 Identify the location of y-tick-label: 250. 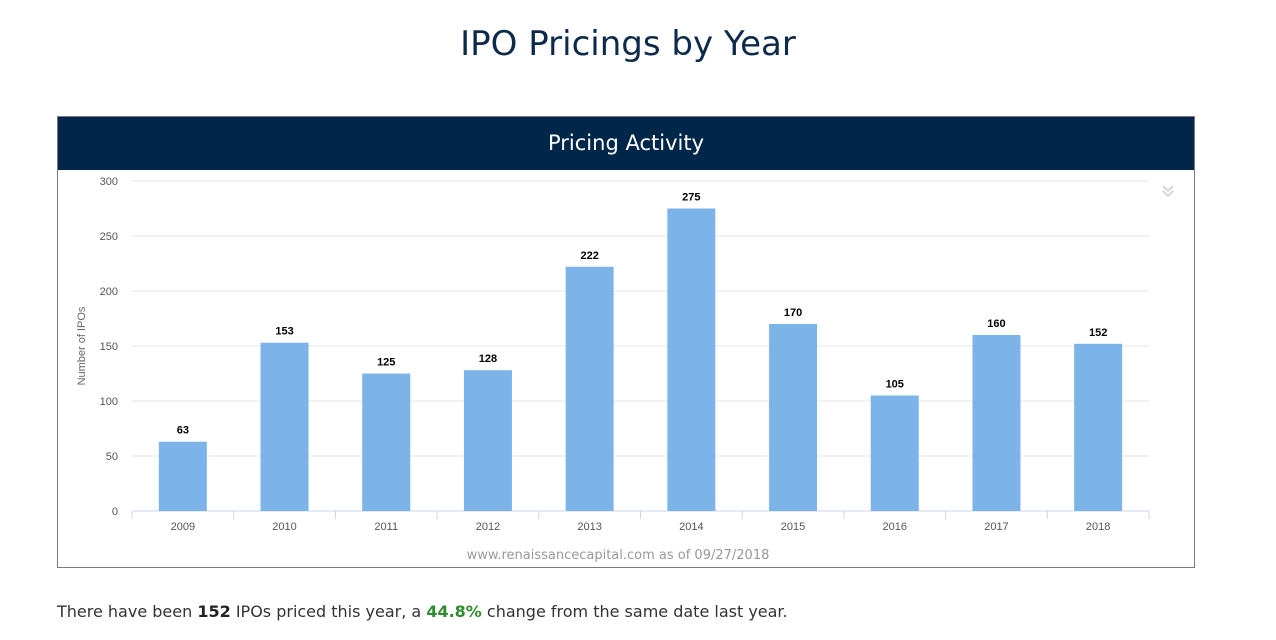
(109, 237).